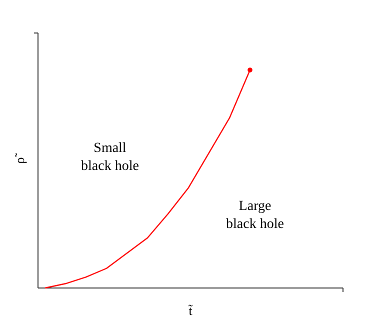 This screenshot has width=382, height=320. I want to click on annotation: Small black hole, so click(110, 157).